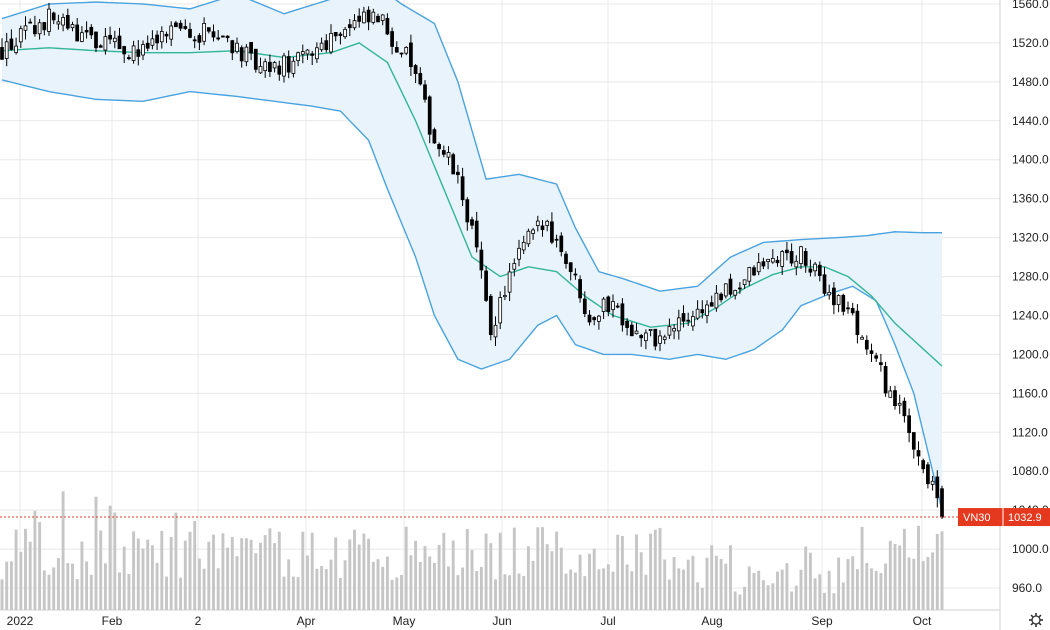 The width and height of the screenshot is (1050, 630). Describe the element at coordinates (1030, 315) in the screenshot. I see `price-tick-label: 1240.0` at that location.